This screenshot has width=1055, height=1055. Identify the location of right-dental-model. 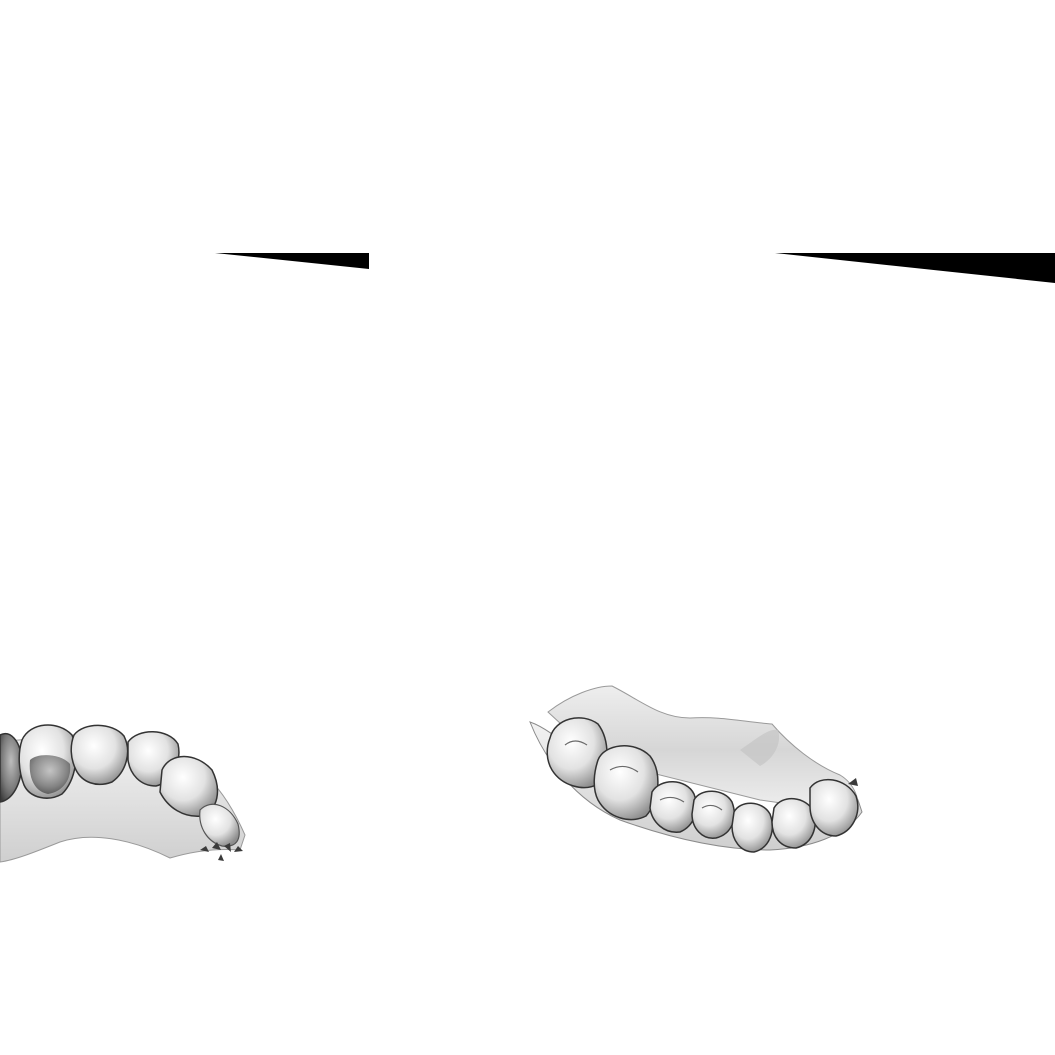
(696, 769).